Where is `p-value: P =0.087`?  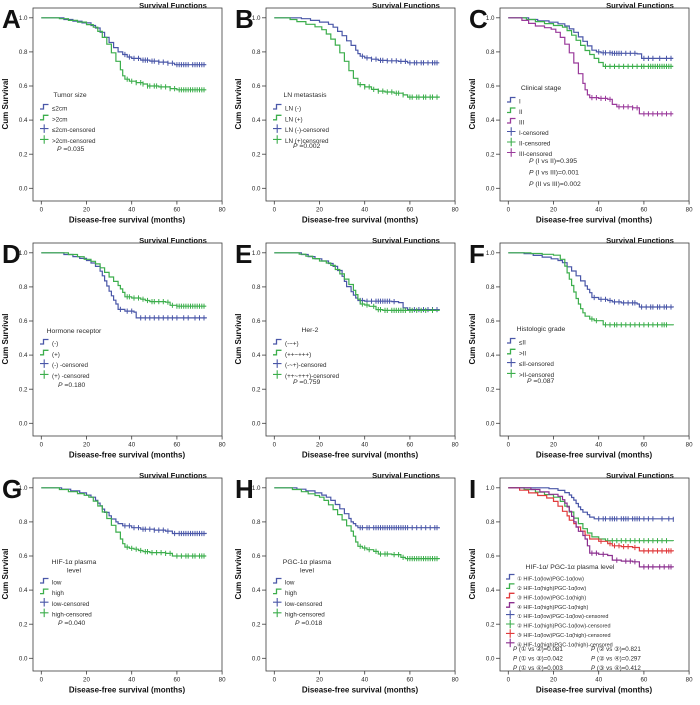 p-value: P =0.087 is located at coordinates (541, 381).